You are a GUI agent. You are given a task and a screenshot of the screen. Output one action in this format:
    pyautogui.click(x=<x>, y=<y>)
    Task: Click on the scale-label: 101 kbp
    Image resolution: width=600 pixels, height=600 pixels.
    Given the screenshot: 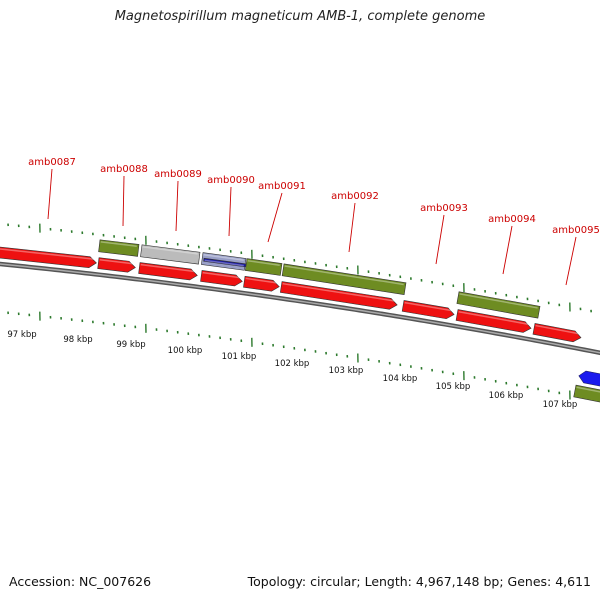 What is the action you would take?
    pyautogui.click(x=239, y=357)
    